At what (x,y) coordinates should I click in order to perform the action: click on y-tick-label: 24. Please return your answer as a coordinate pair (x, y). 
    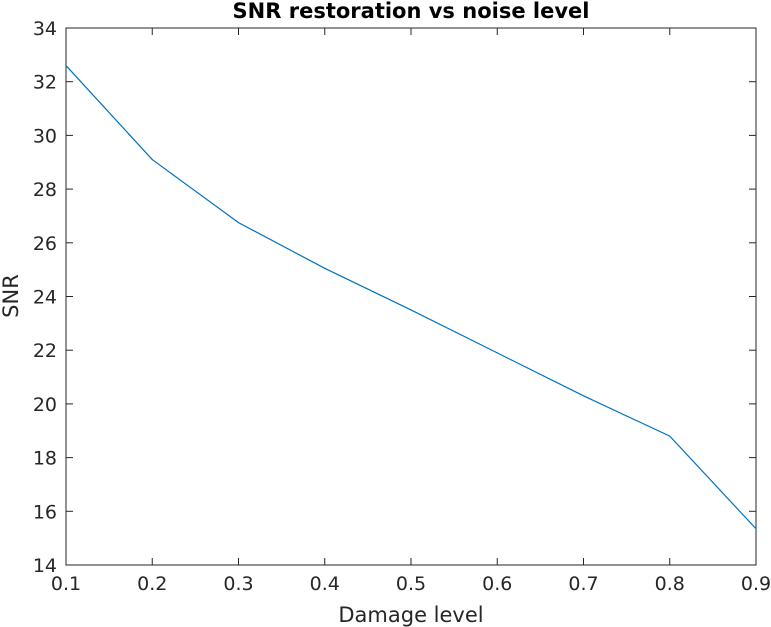
    Looking at the image, I should click on (45, 298).